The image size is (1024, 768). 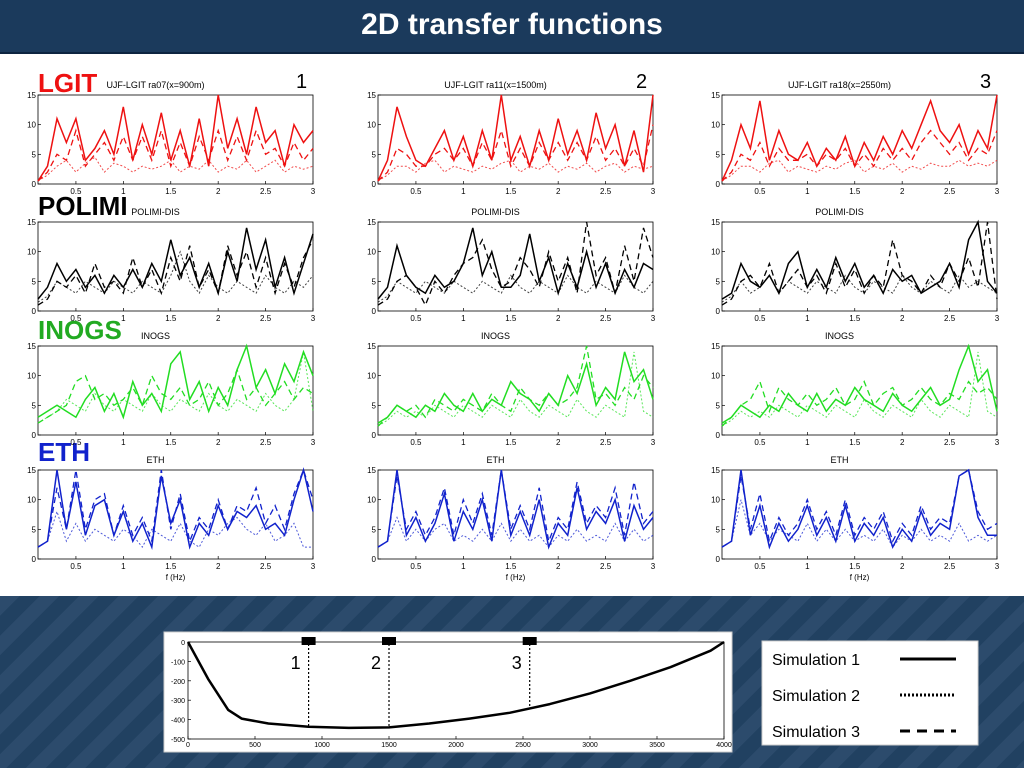 What do you see at coordinates (178, 701) in the screenshot?
I see `profile-y-tick-label: -300` at bounding box center [178, 701].